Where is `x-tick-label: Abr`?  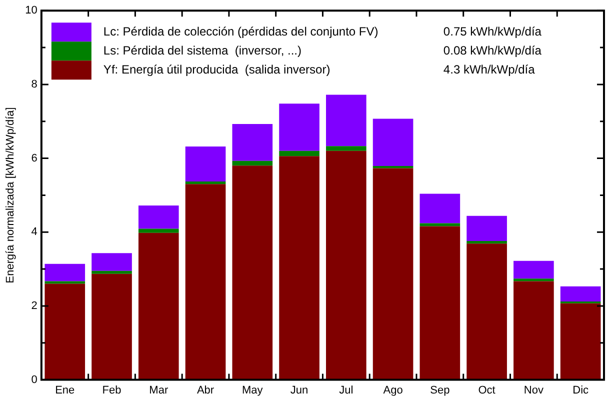 x-tick-label: Abr is located at coordinates (205, 390).